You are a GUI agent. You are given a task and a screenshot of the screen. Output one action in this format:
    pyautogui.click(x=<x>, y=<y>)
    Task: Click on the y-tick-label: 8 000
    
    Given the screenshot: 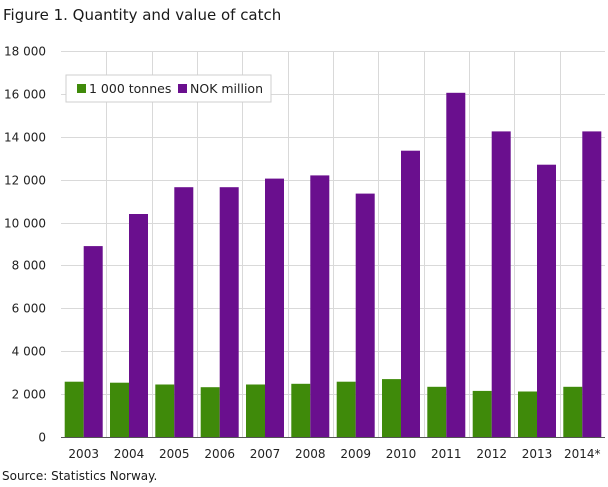 What is the action you would take?
    pyautogui.click(x=29, y=266)
    